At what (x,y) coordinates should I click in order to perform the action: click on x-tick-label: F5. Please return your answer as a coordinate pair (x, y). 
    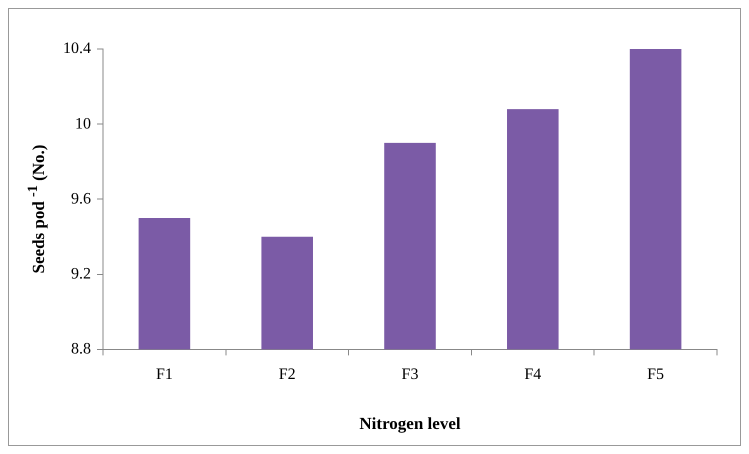
    Looking at the image, I should click on (655, 375).